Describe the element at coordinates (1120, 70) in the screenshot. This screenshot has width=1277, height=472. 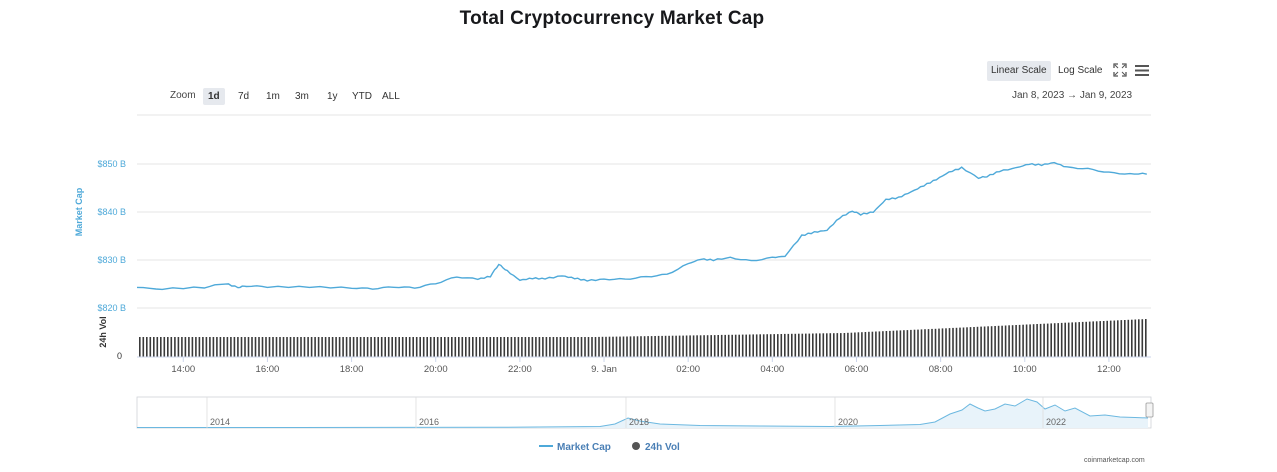
I see `fullscreen-icon` at that location.